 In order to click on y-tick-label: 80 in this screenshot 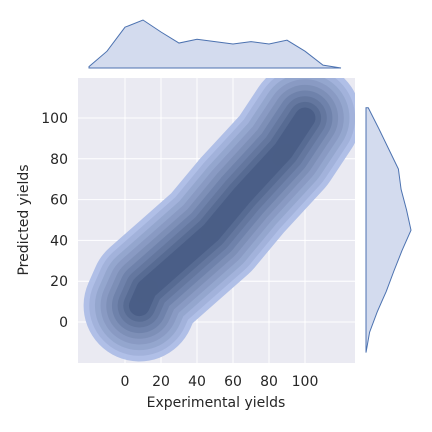, I will do `click(59, 160)`.